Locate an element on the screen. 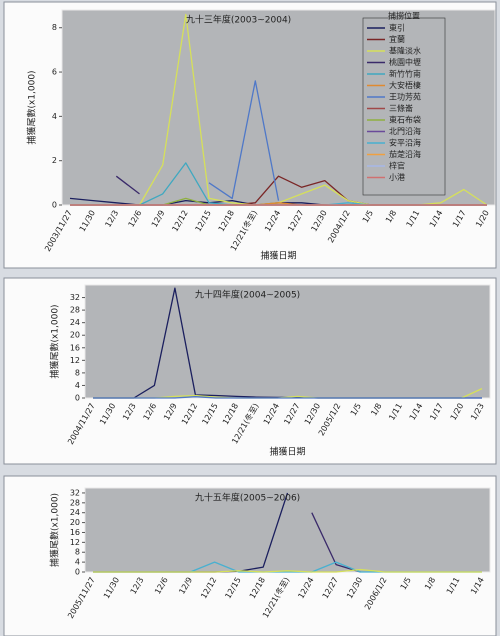  legend-label: 東引 is located at coordinates (397, 28).